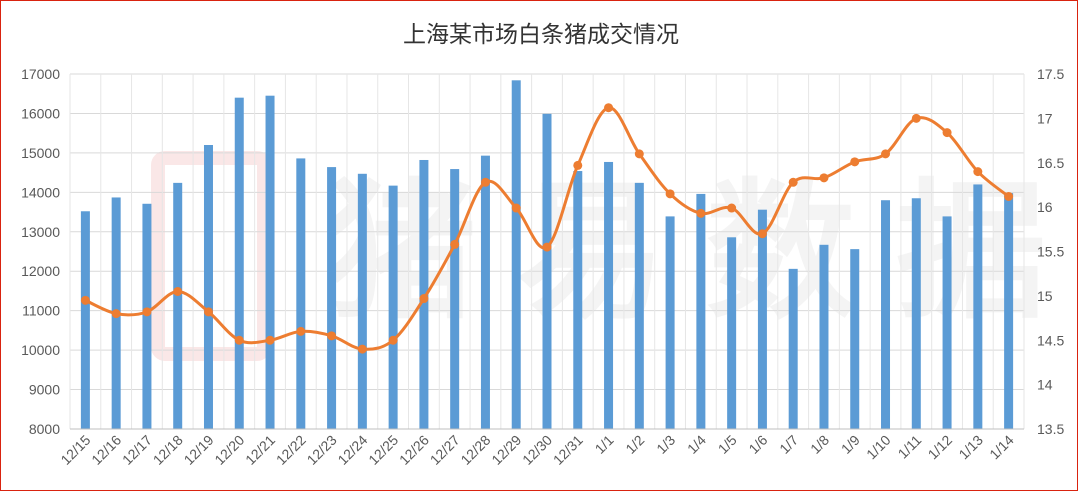 The width and height of the screenshot is (1080, 493). I want to click on x-tick-label: 12/30, so click(537, 450).